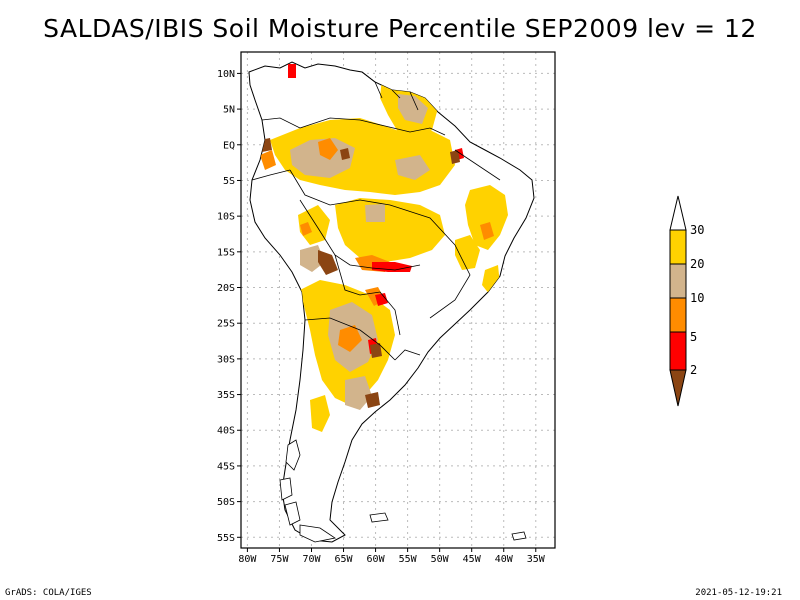 This screenshot has width=800, height=600. Describe the element at coordinates (403, 491) in the screenshot. I see `islands` at that location.